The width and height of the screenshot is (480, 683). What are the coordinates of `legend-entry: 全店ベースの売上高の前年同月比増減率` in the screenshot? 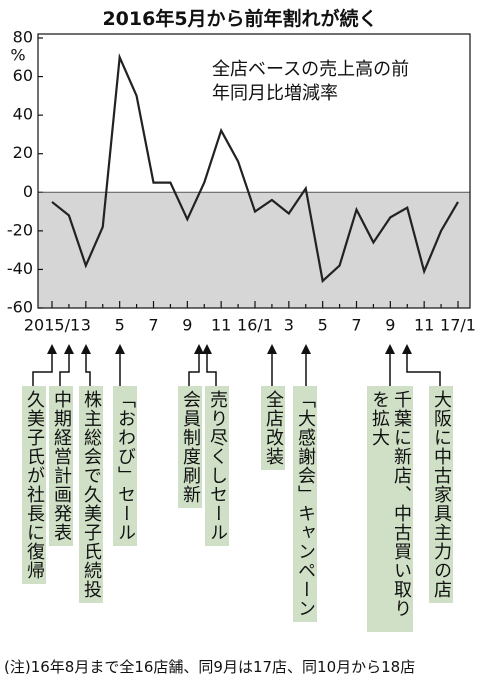 It's located at (311, 81).